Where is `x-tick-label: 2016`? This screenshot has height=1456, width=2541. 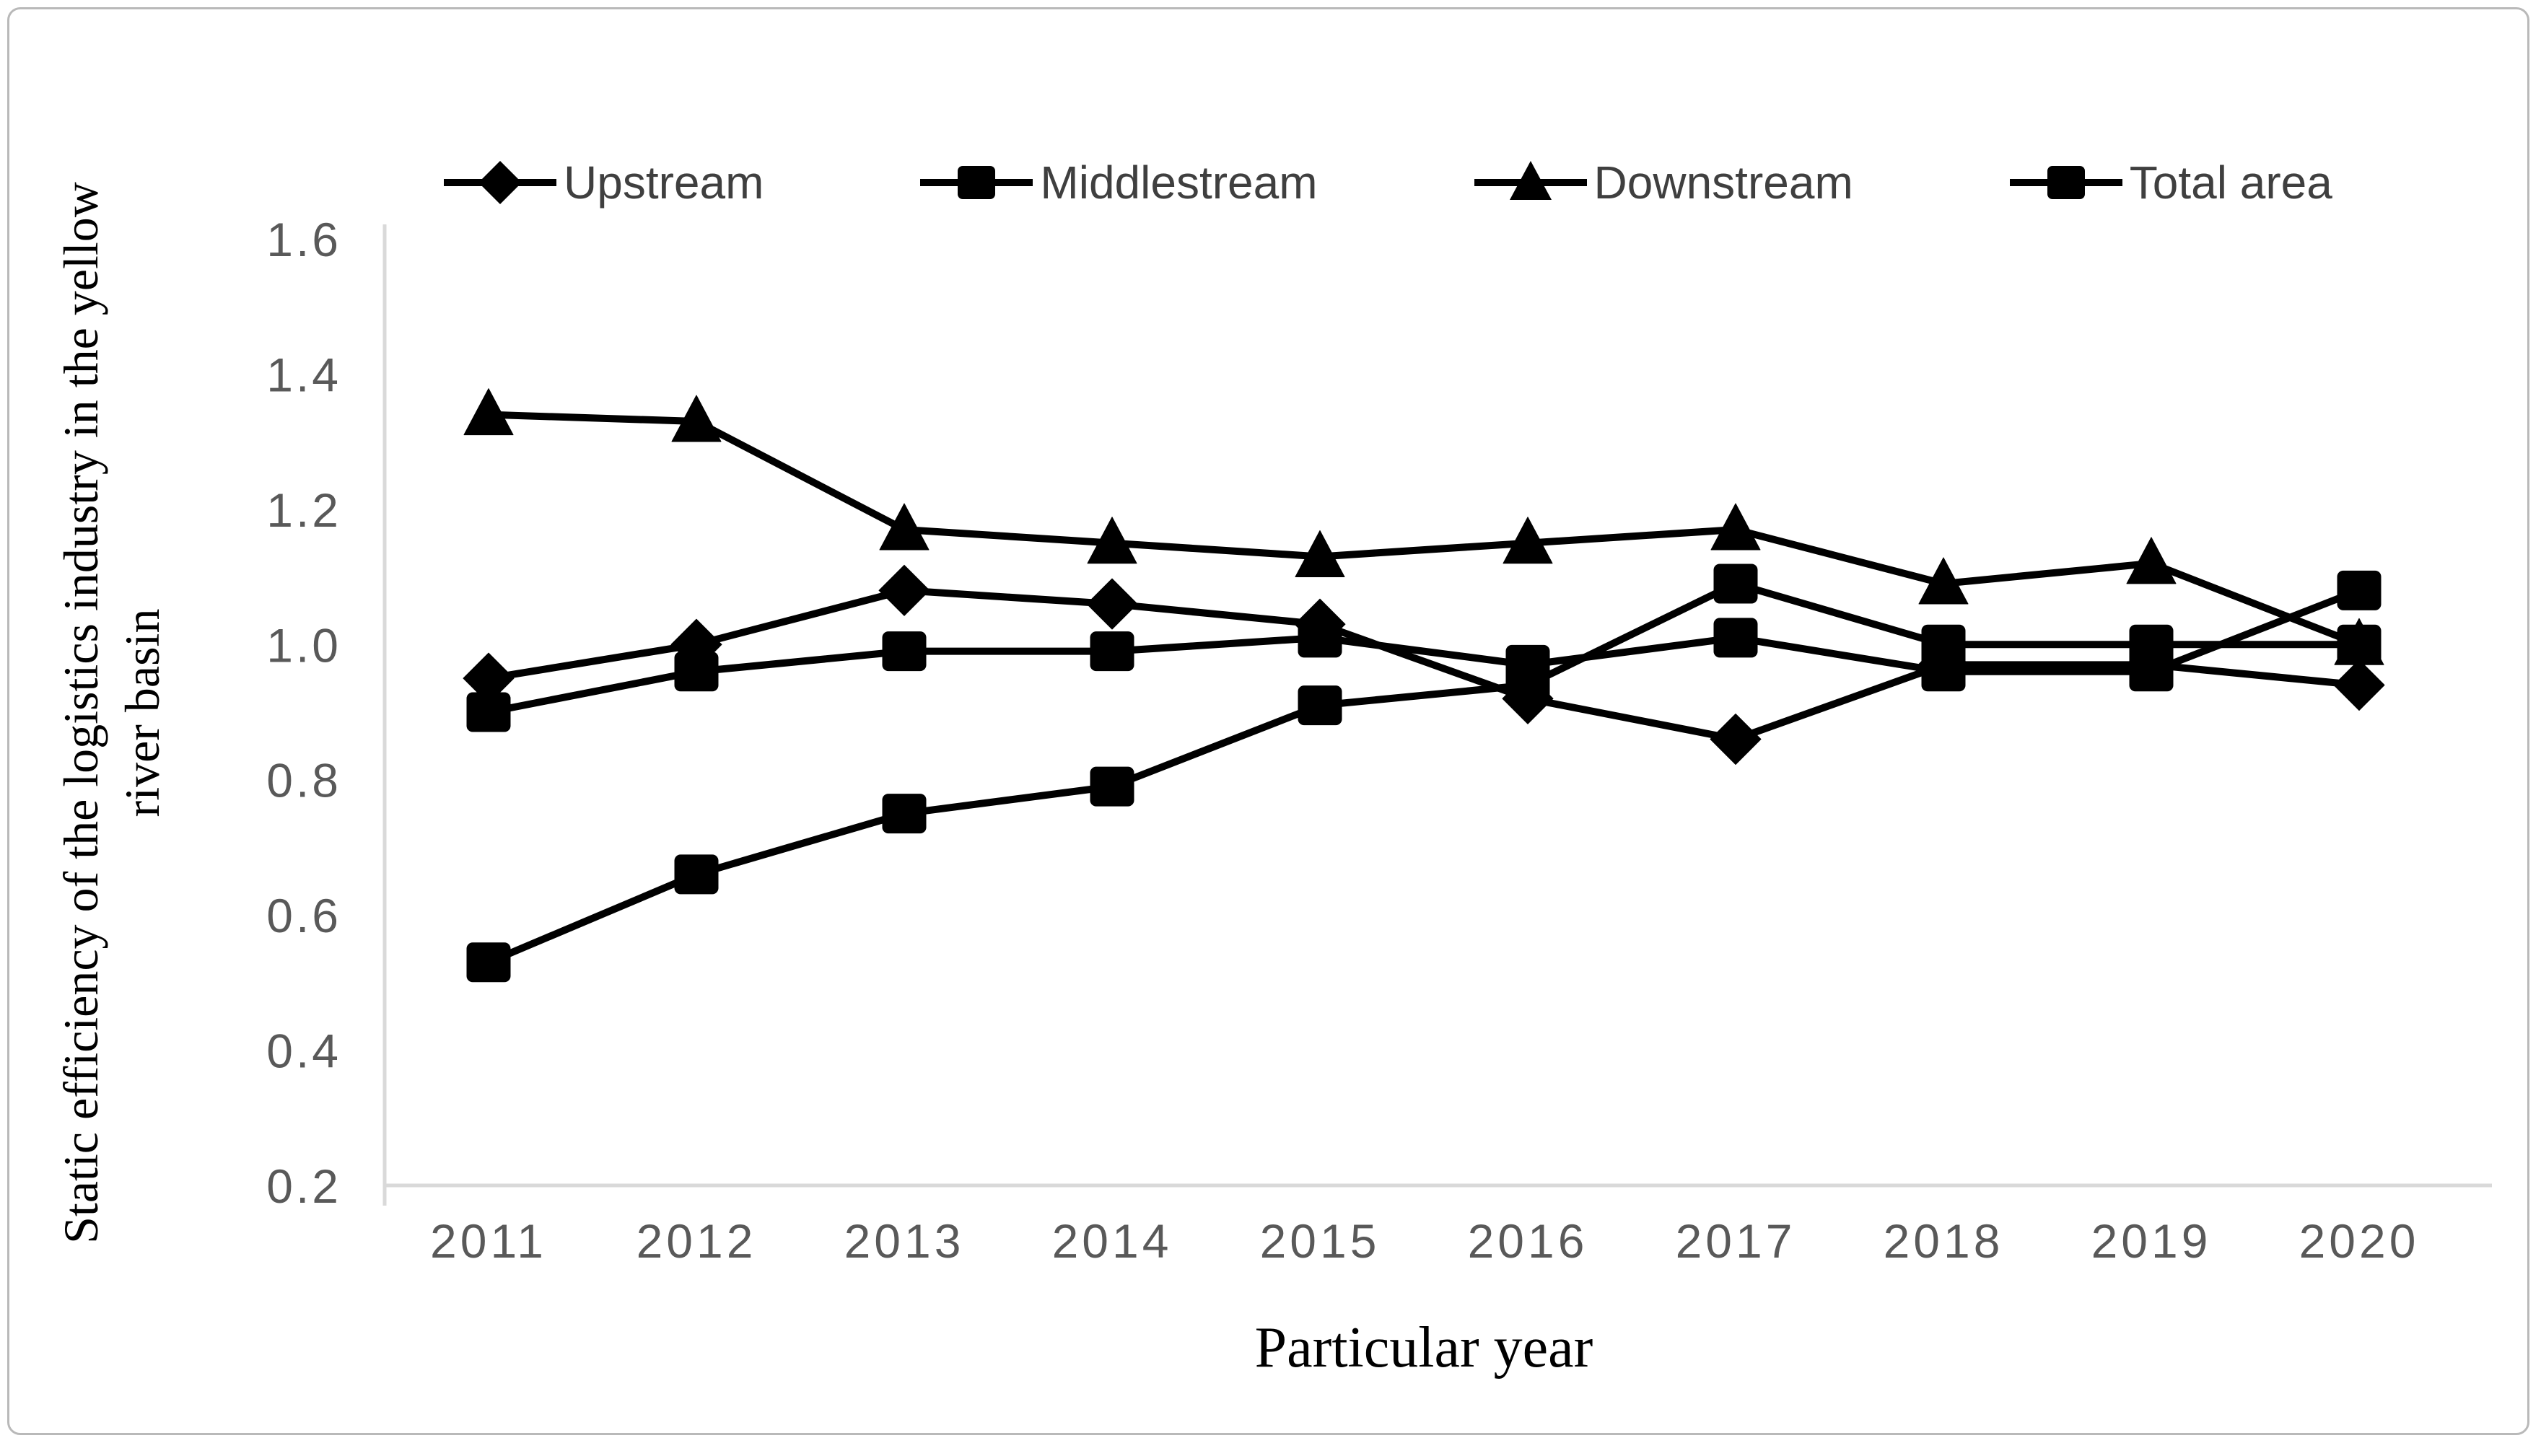
x-tick-label: 2016 is located at coordinates (1528, 1241).